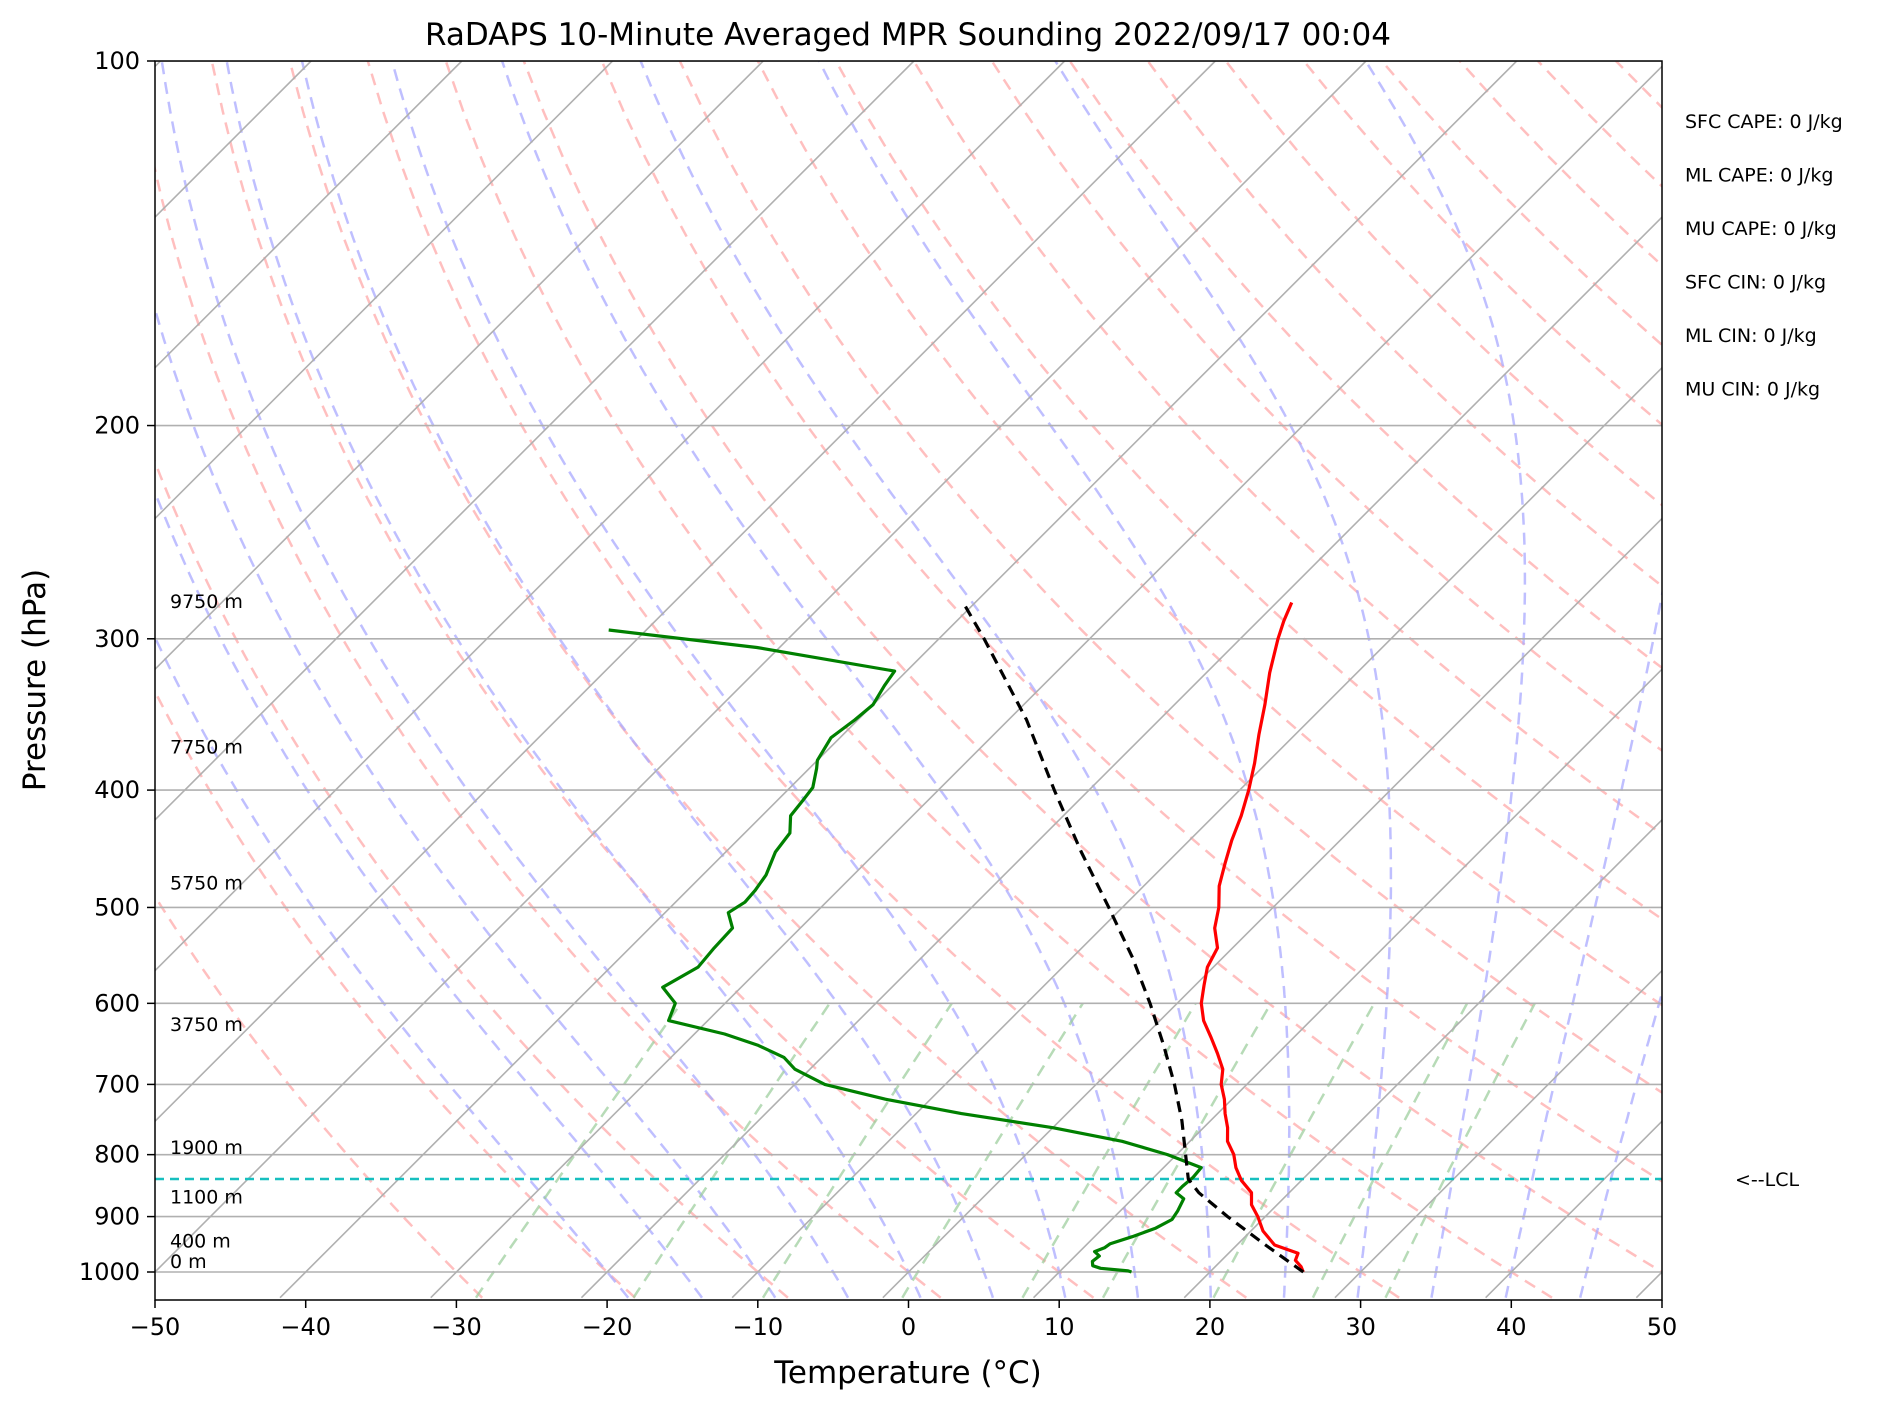 The image size is (1882, 1406). What do you see at coordinates (1511, 1327) in the screenshot?
I see `x-tick-label: 40` at bounding box center [1511, 1327].